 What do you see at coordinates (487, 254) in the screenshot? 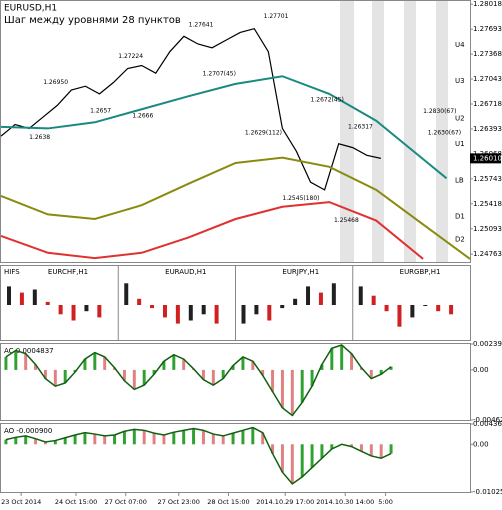
I see `y-tick-label: 1.24763` at bounding box center [487, 254].